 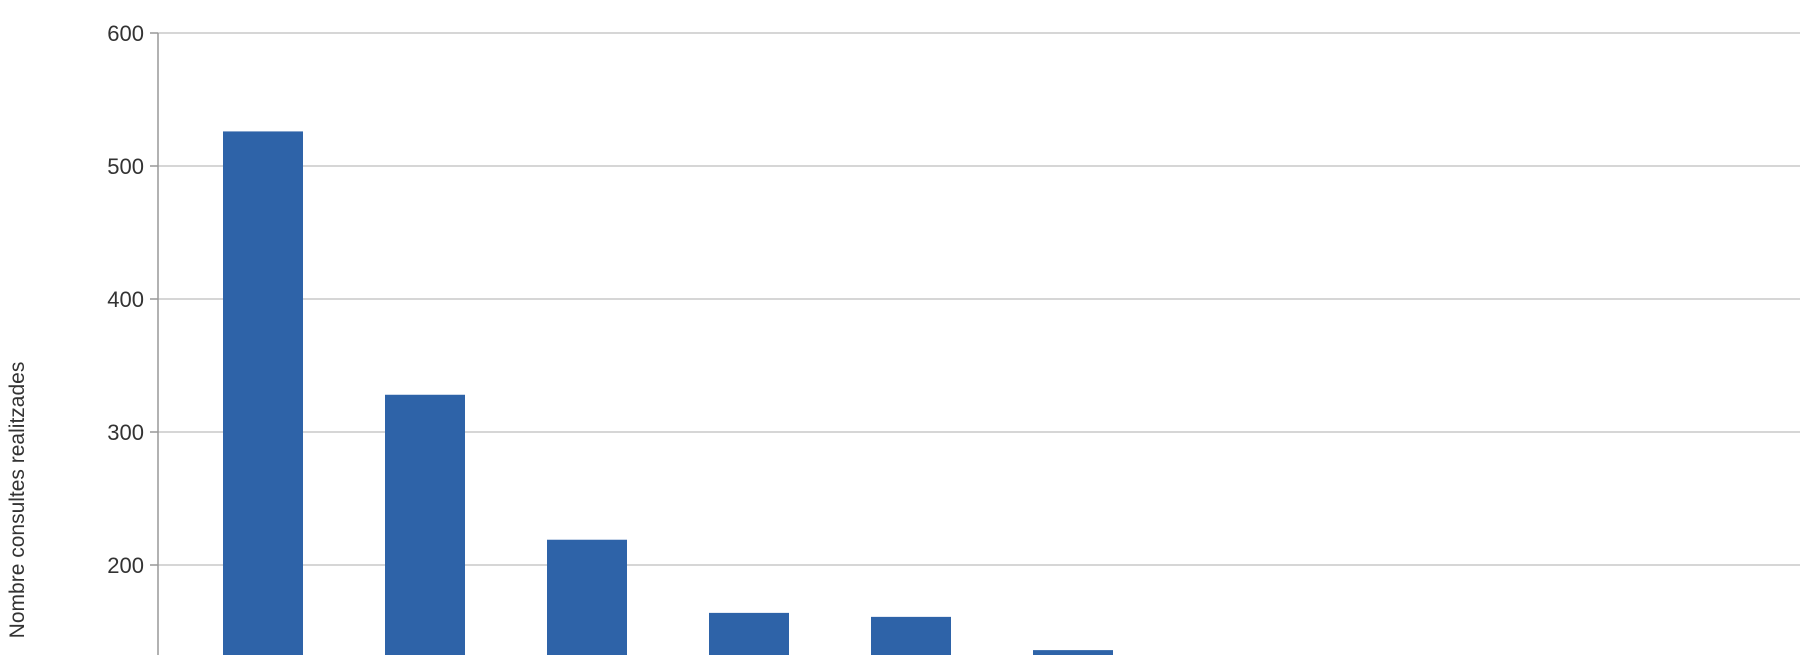 I want to click on y-axis-ticks: 600 500 400 300 200, so click(x=132, y=299).